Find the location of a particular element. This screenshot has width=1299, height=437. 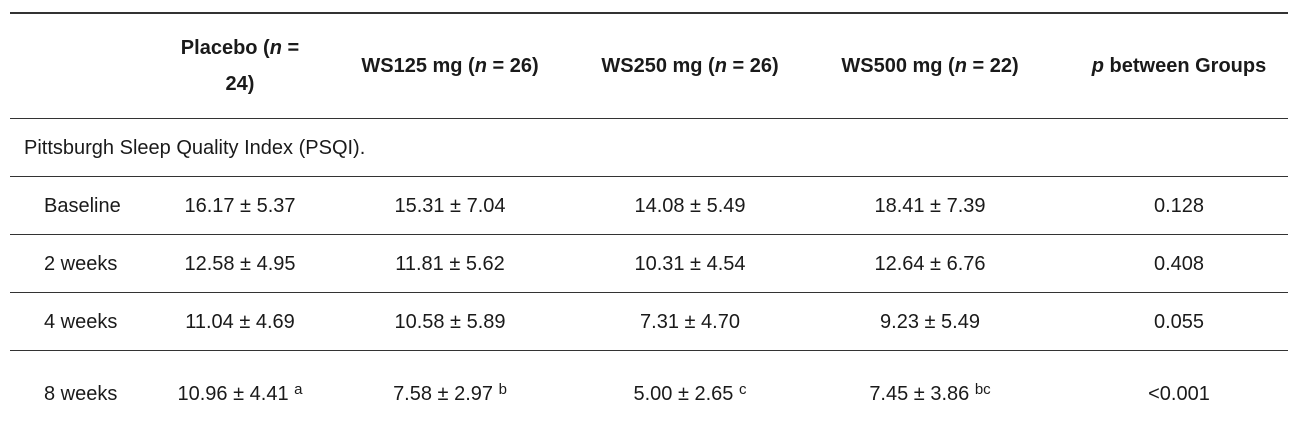

cell-value: 7.31 ± 4.70 is located at coordinates (690, 322).